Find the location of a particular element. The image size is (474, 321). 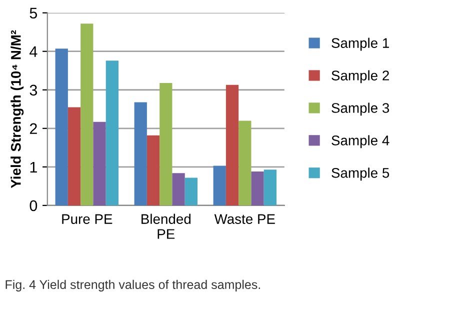

caption: Fig. 4 Yield strength values of thread samples. is located at coordinates (133, 286).